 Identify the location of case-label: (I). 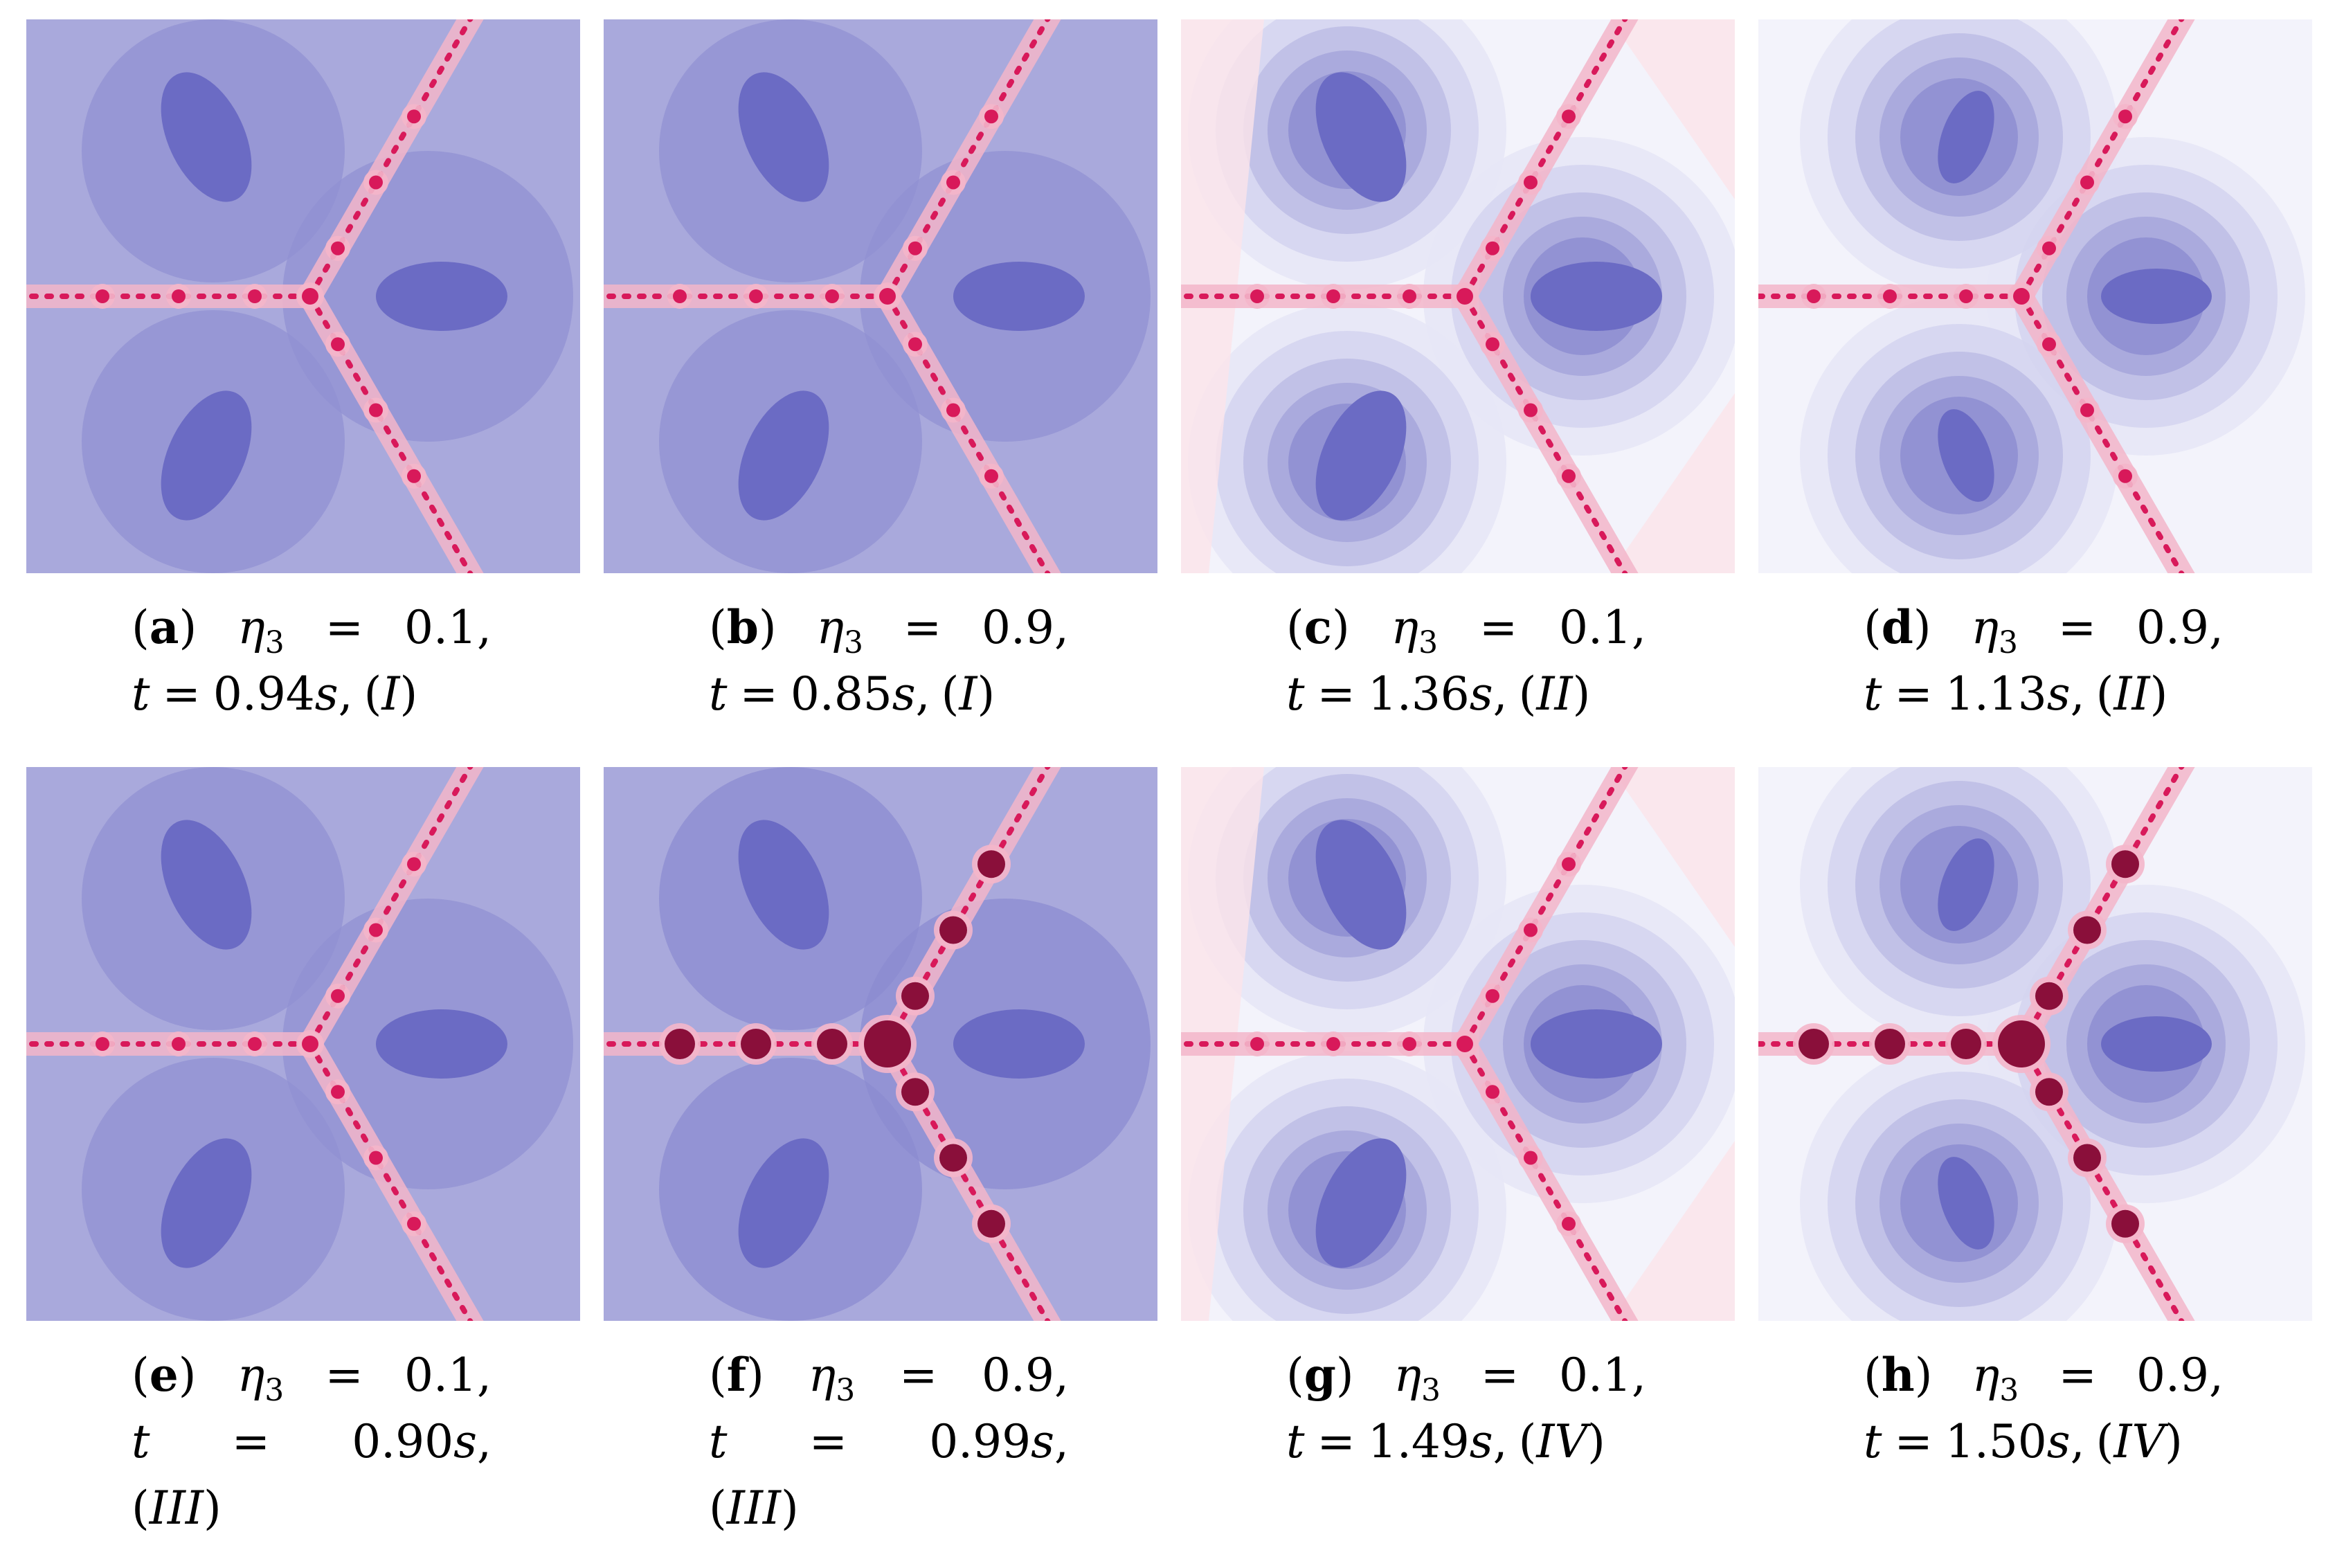
(968, 694).